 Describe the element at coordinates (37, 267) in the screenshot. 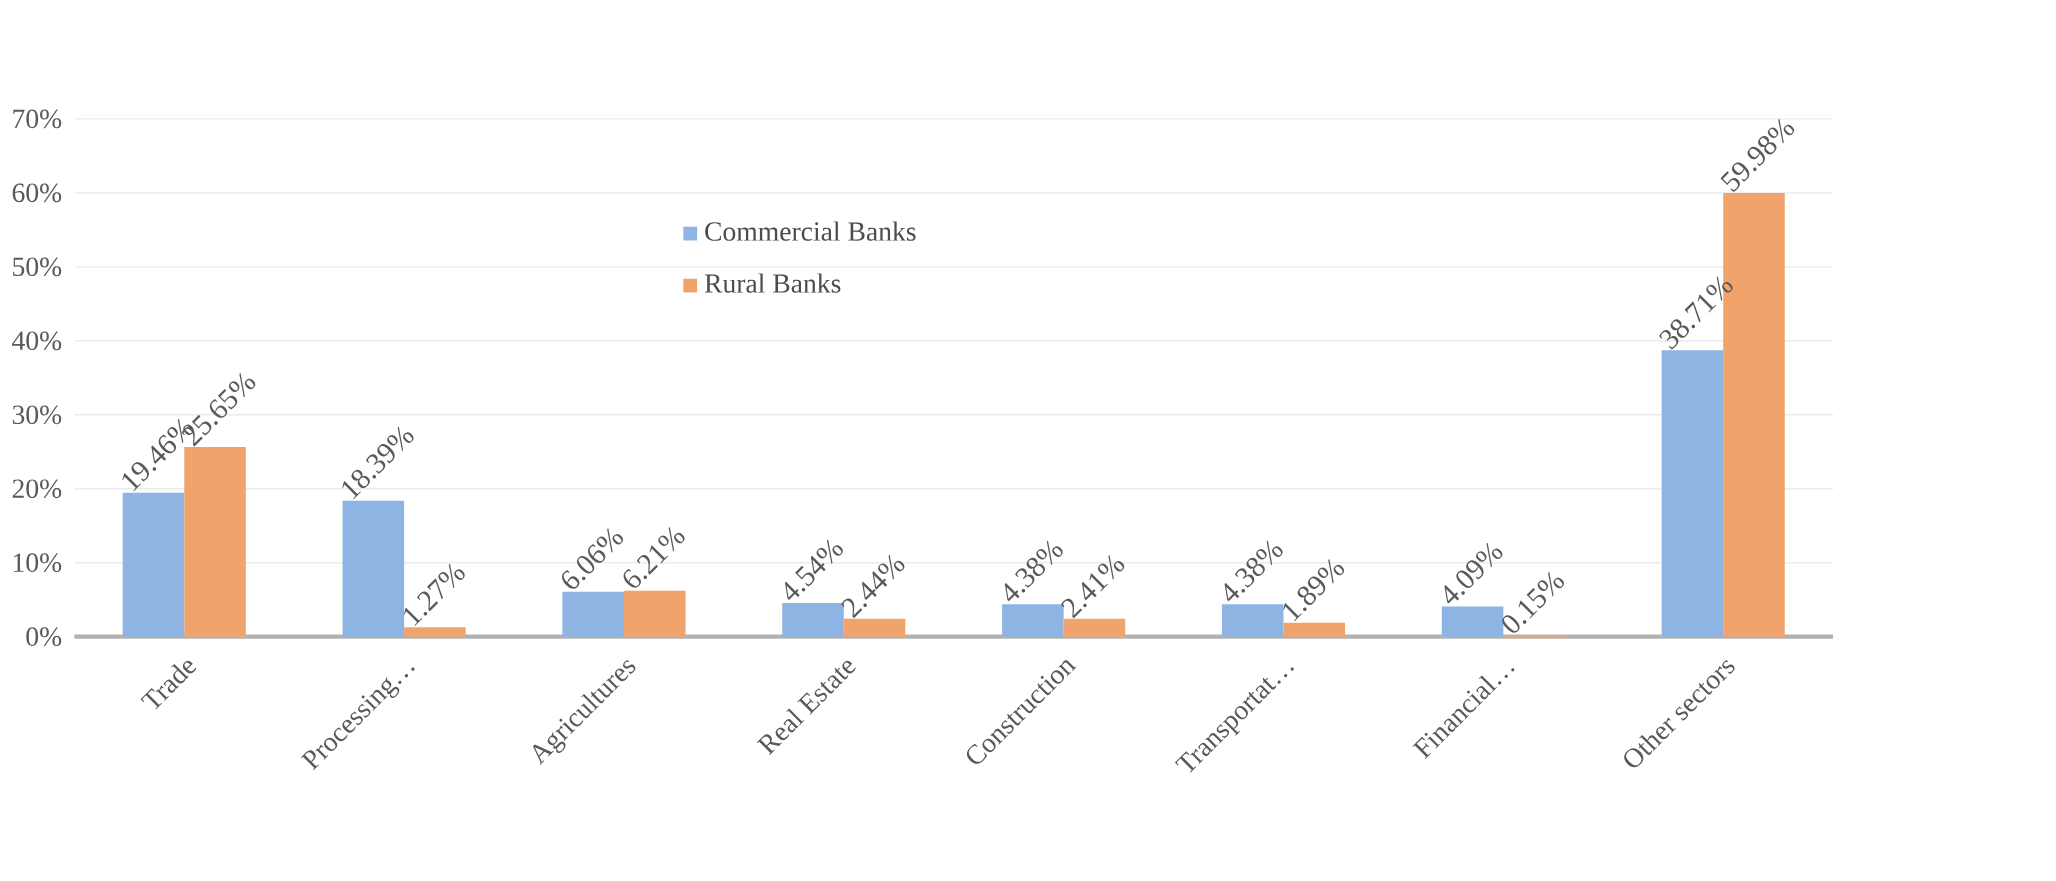

I see `y-tick-label: 50%` at that location.